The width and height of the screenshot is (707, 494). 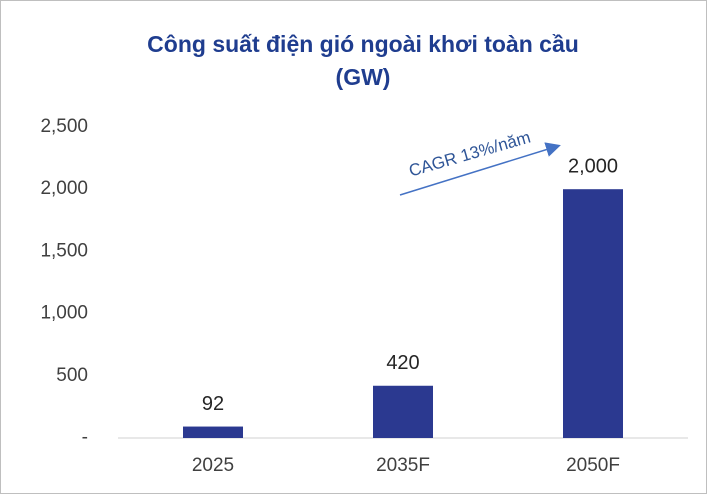 What do you see at coordinates (593, 465) in the screenshot?
I see `x-tick-label: 2050F` at bounding box center [593, 465].